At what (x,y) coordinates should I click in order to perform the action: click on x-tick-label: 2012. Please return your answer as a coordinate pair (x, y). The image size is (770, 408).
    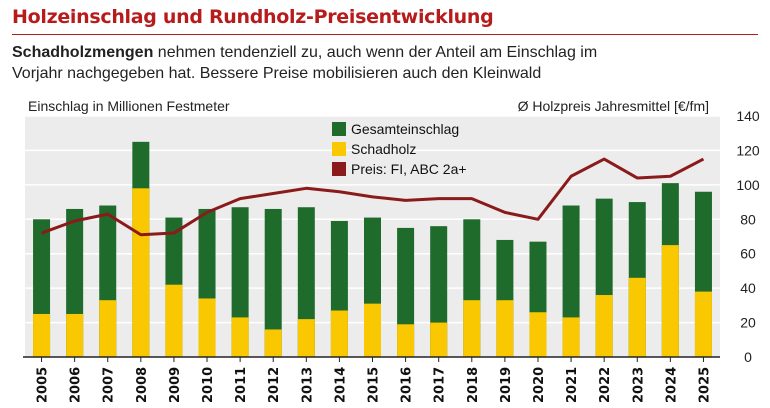
    Looking at the image, I should click on (274, 385).